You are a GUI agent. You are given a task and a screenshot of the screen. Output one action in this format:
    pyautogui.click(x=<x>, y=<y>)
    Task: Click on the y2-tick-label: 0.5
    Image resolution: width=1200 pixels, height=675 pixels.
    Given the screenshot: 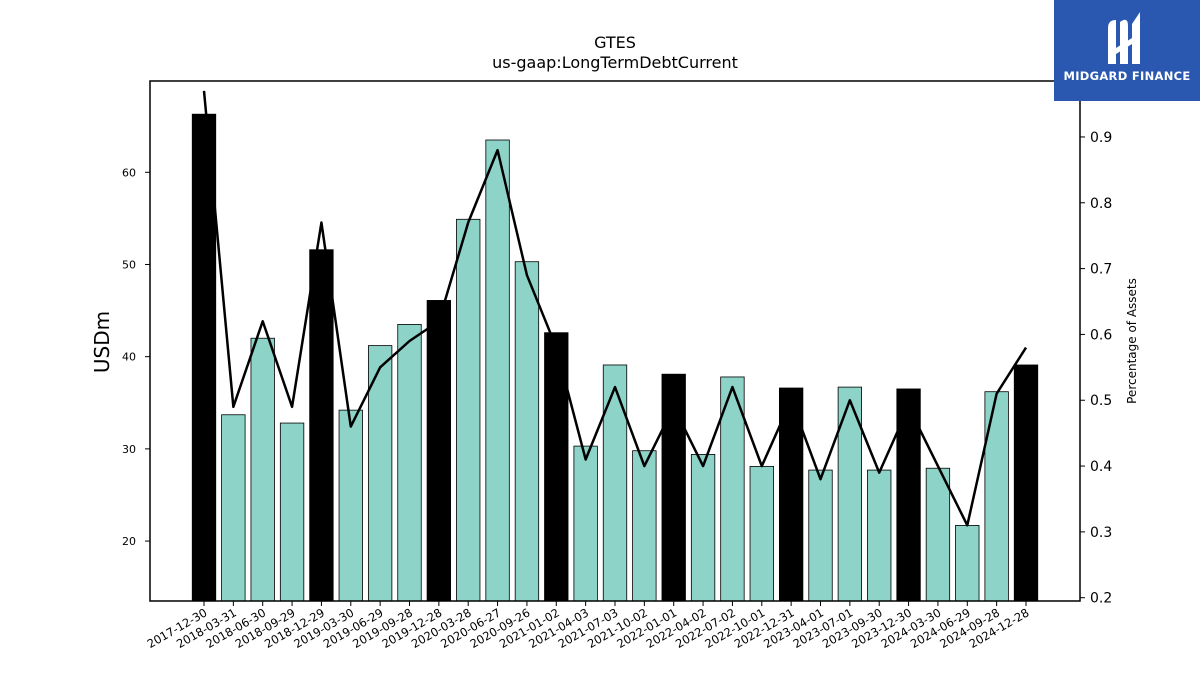 What is the action you would take?
    pyautogui.click(x=1101, y=401)
    